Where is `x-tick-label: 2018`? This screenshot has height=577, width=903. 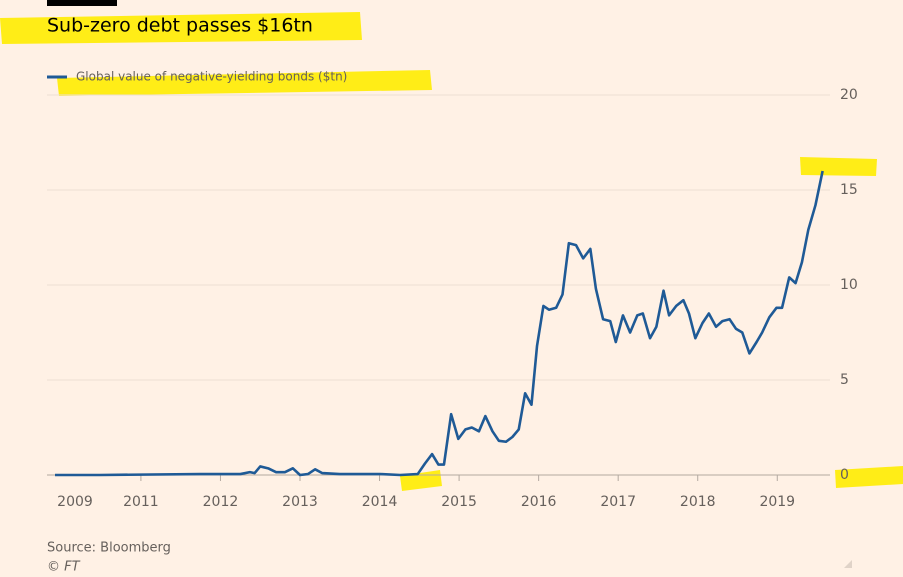
x-tick-label: 2018 is located at coordinates (698, 502).